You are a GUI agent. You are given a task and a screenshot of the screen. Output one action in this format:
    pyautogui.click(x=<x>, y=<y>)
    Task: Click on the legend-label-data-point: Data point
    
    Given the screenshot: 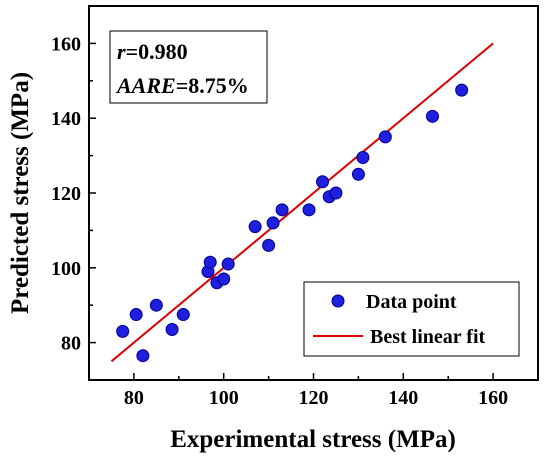 What is the action you would take?
    pyautogui.click(x=411, y=302)
    